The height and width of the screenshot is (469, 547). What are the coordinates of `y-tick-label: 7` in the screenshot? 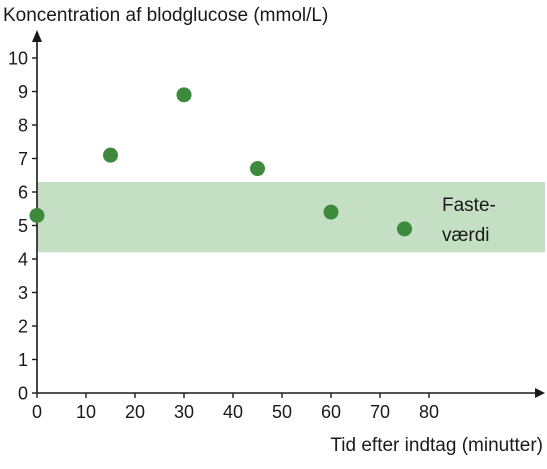 It's located at (23, 159).